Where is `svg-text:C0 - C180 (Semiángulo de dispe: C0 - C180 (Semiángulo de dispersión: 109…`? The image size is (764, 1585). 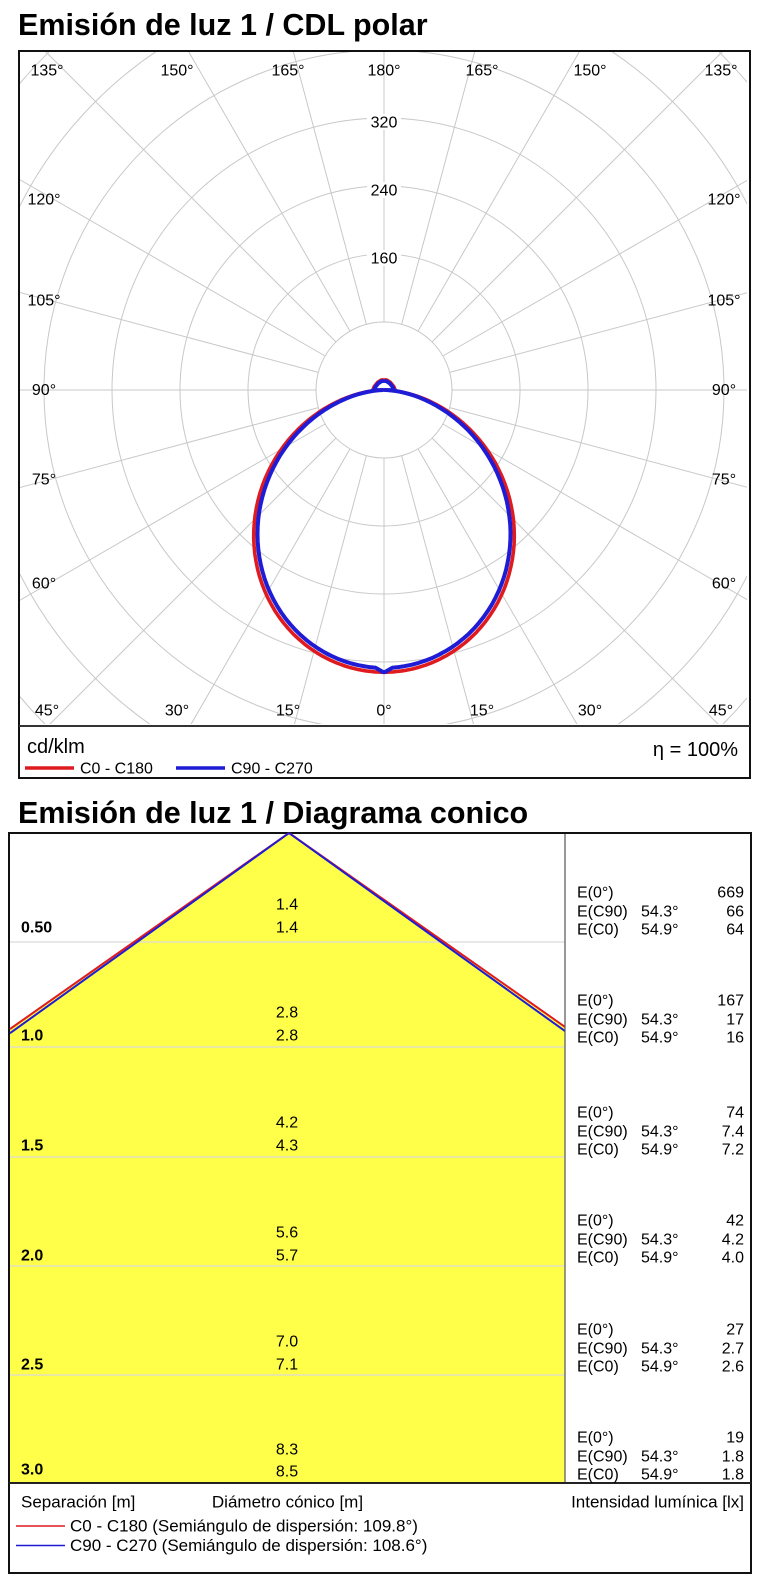
svg-text:C0 - C180 (Semiángulo de dispe: C0 - C180 (Semiángulo de dispersión: 109… is located at coordinates (244, 1526).